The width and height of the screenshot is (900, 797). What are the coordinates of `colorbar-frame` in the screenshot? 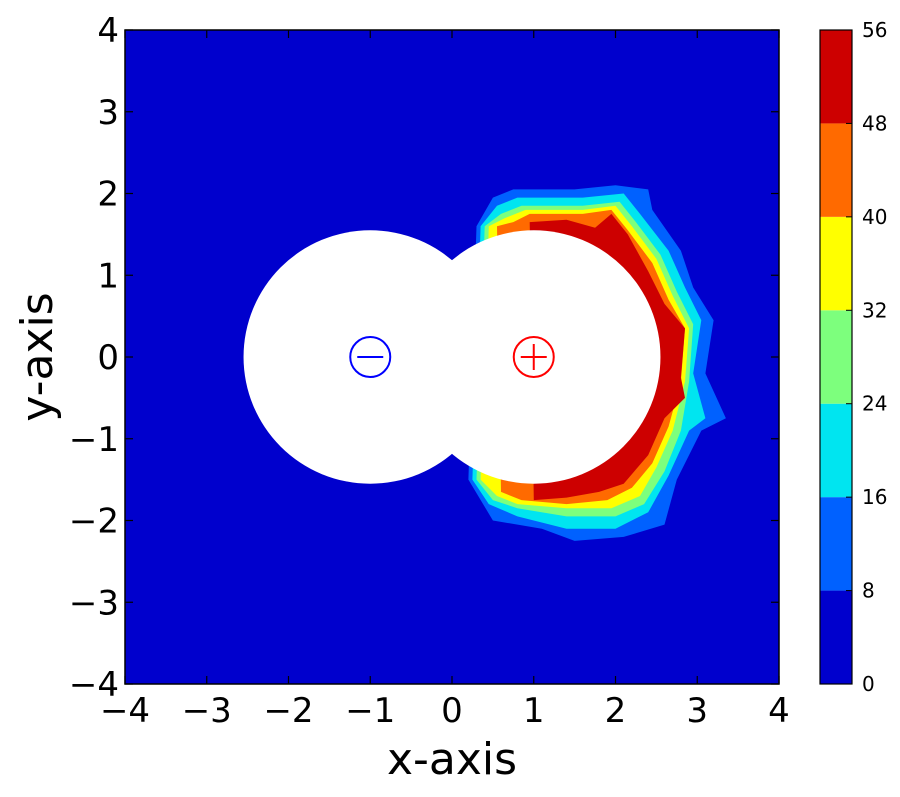 It's located at (836, 357).